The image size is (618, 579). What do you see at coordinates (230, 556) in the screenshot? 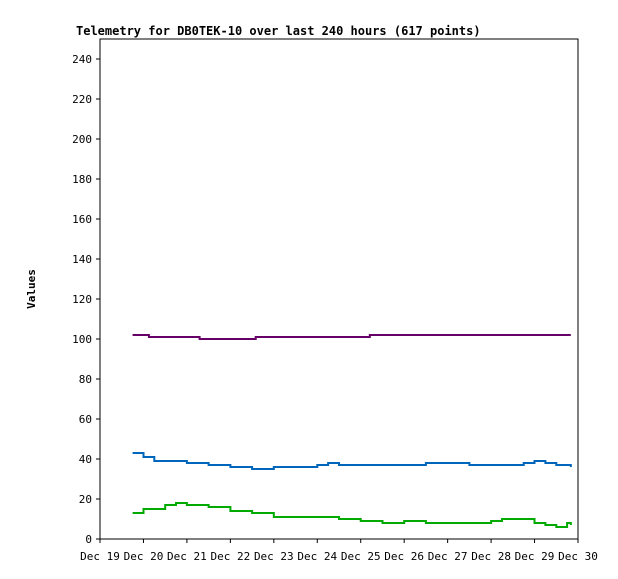
I see `x-tick-label: Dec 22` at bounding box center [230, 556].